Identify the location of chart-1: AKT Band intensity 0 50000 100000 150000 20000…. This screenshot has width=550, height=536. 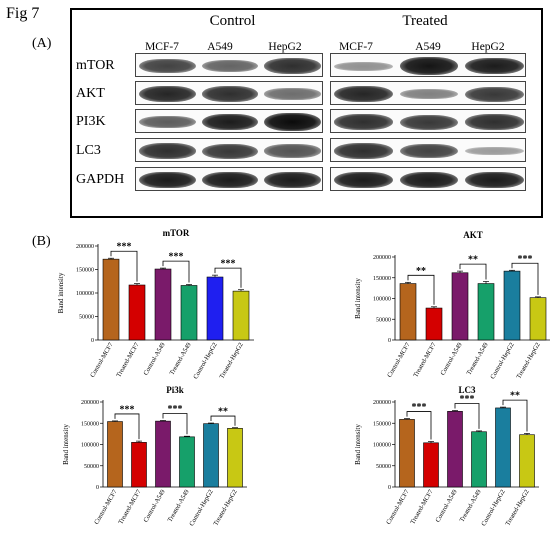
(452, 305).